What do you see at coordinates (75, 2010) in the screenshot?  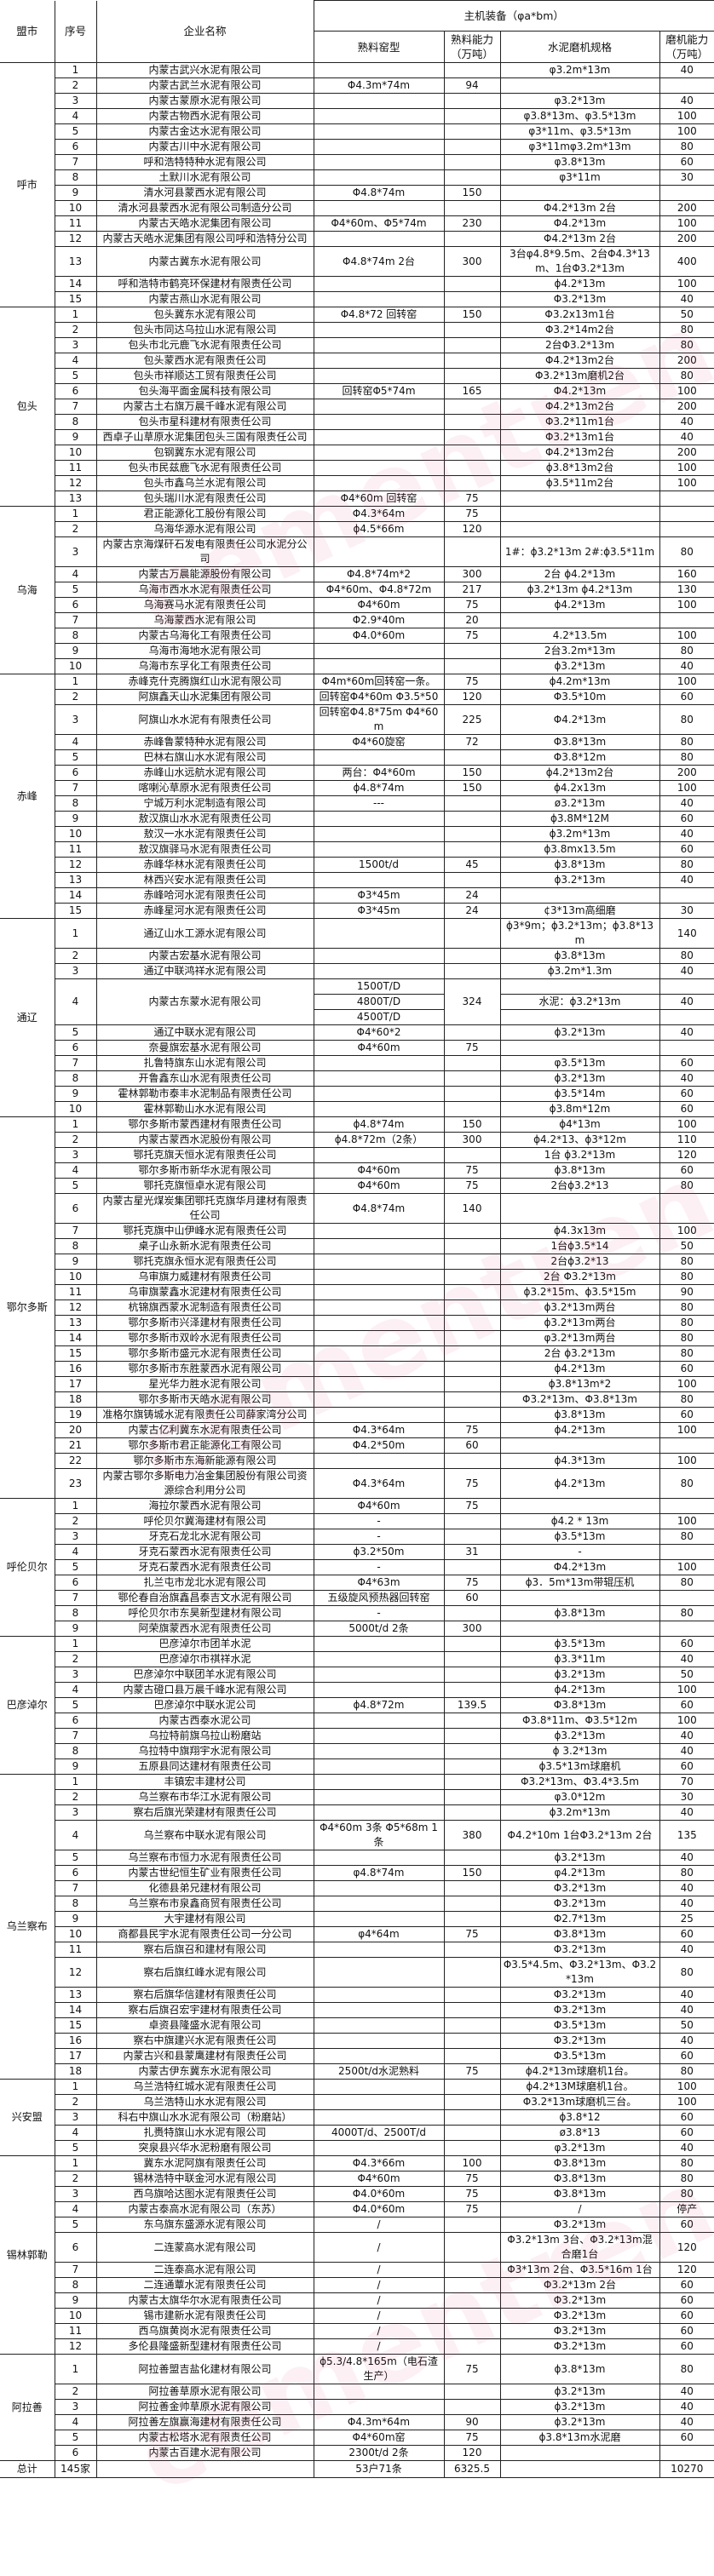 I see `row-no: 14` at bounding box center [75, 2010].